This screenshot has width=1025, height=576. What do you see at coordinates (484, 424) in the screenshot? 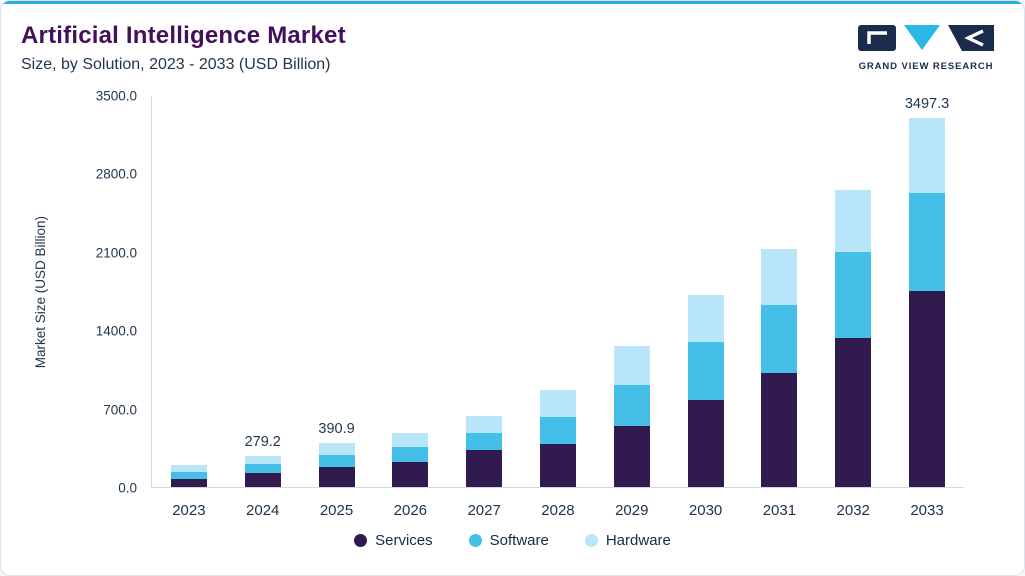
I see `bar-segment-hardware-2027` at bounding box center [484, 424].